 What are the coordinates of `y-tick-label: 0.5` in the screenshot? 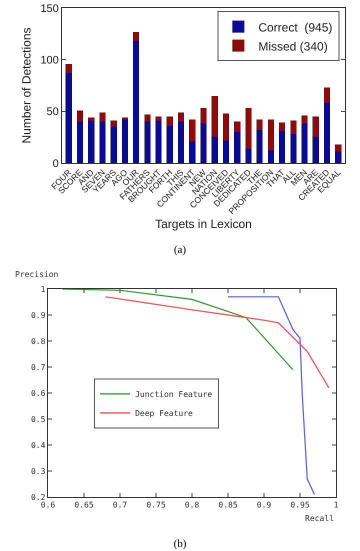 It's located at (38, 419).